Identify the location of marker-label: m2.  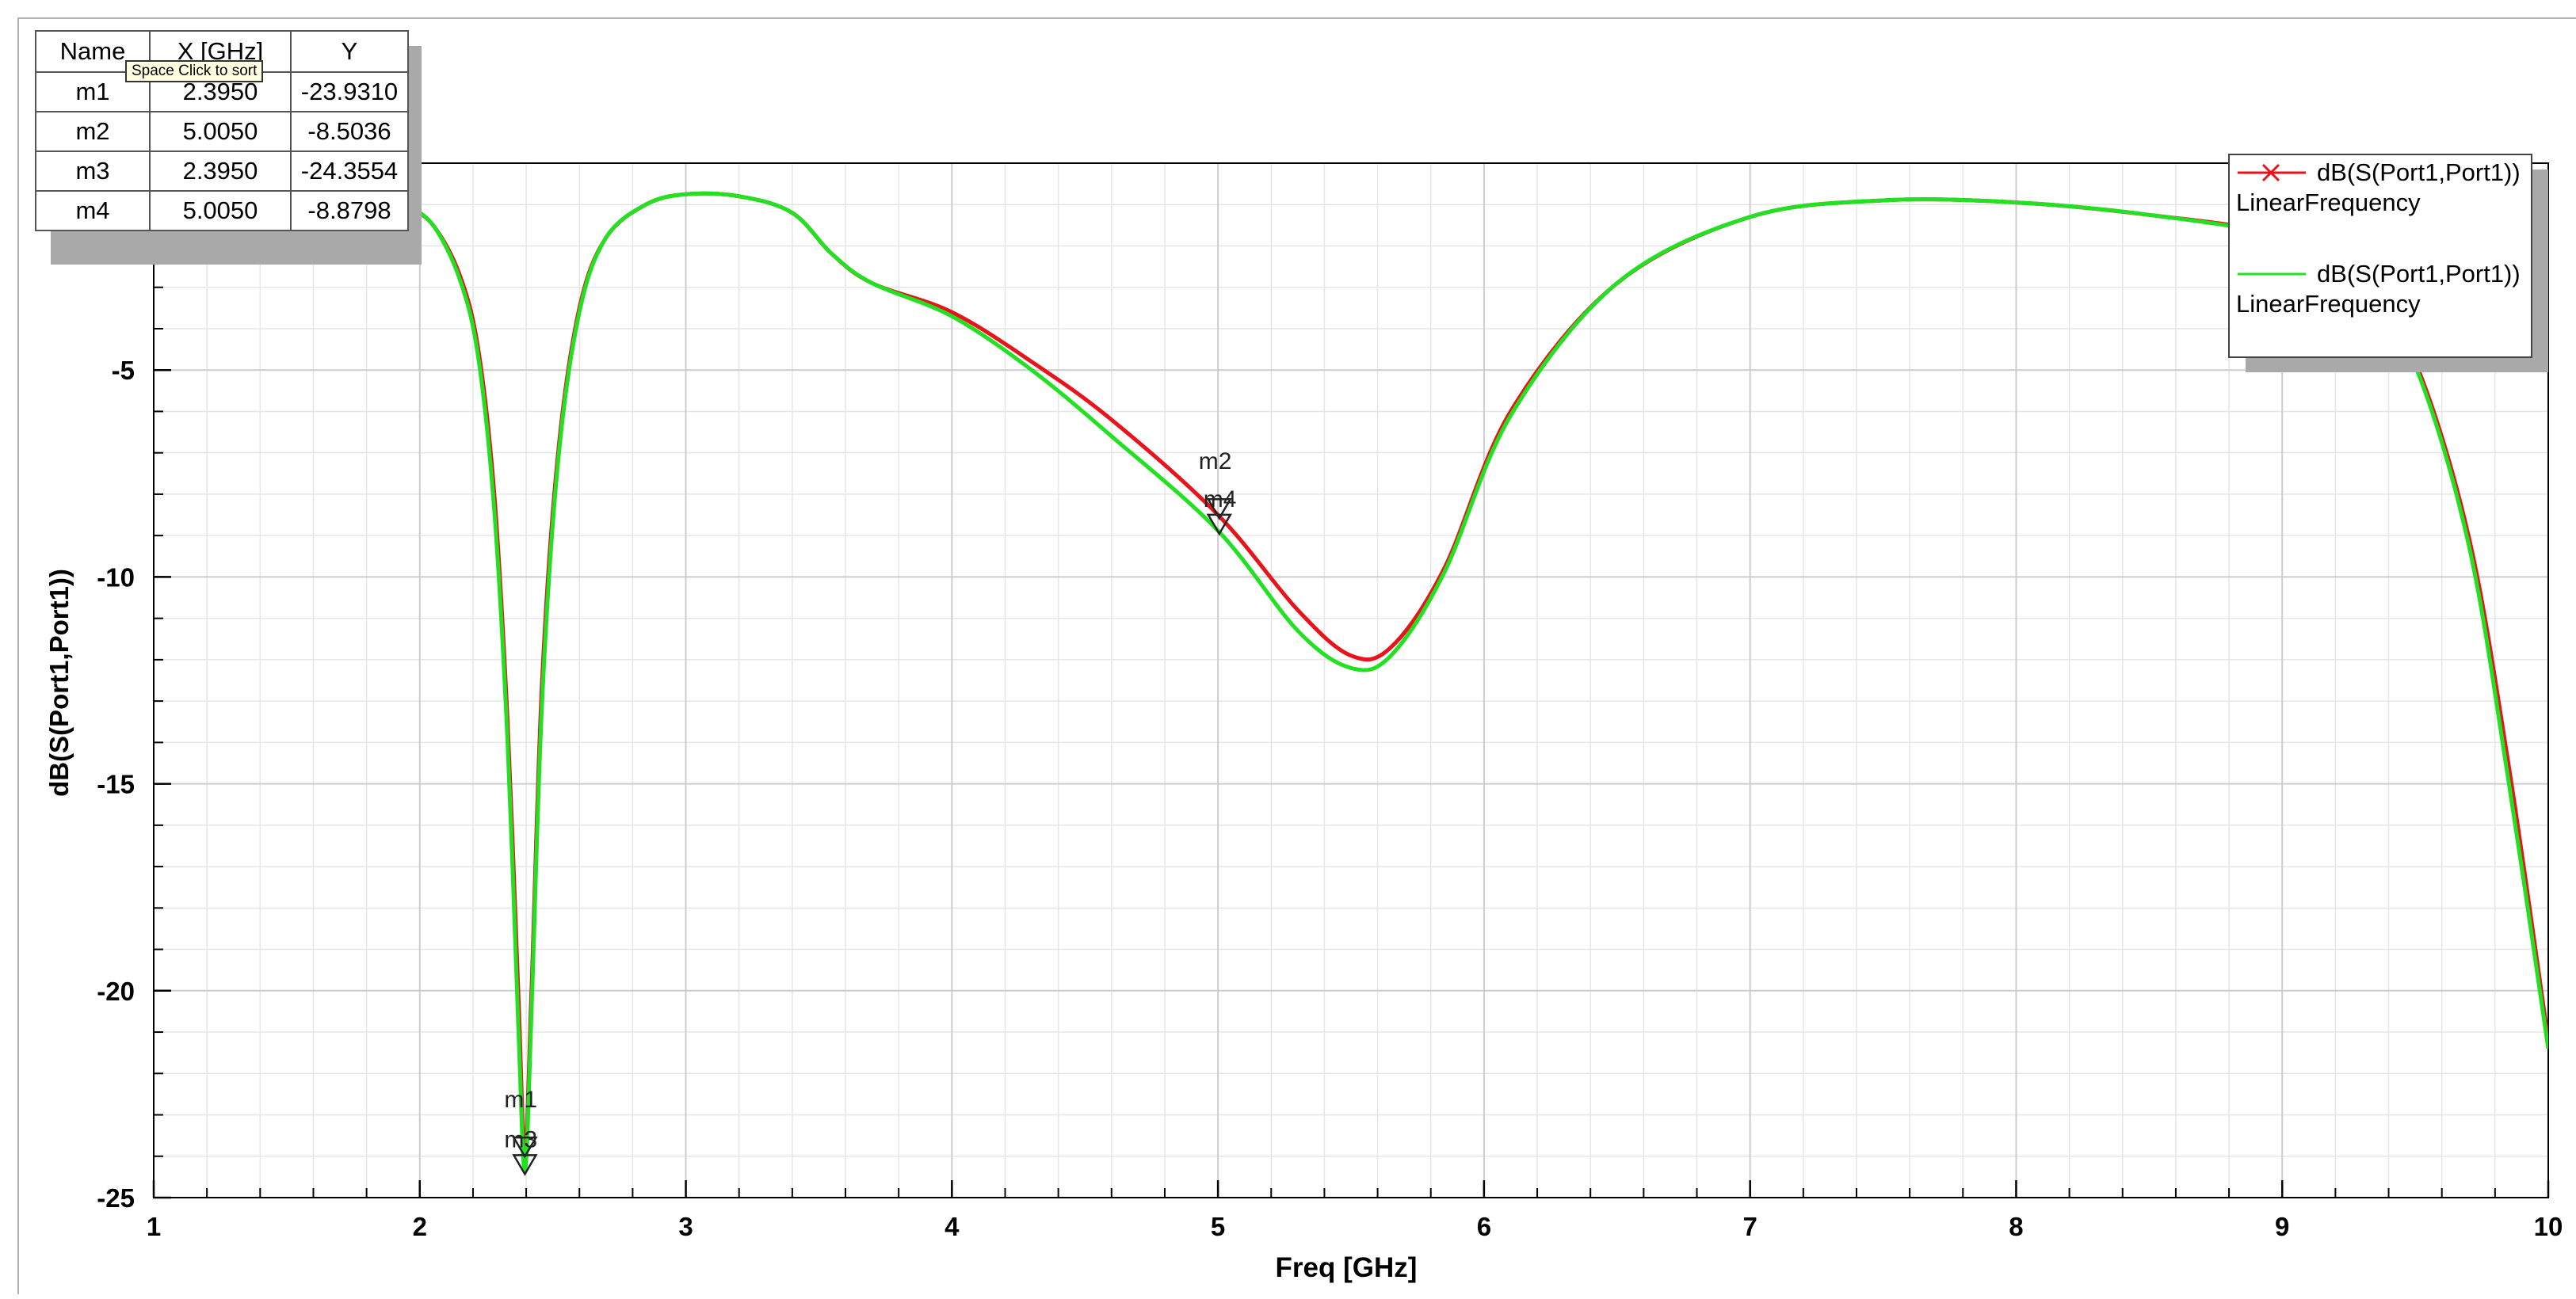
(1215, 461).